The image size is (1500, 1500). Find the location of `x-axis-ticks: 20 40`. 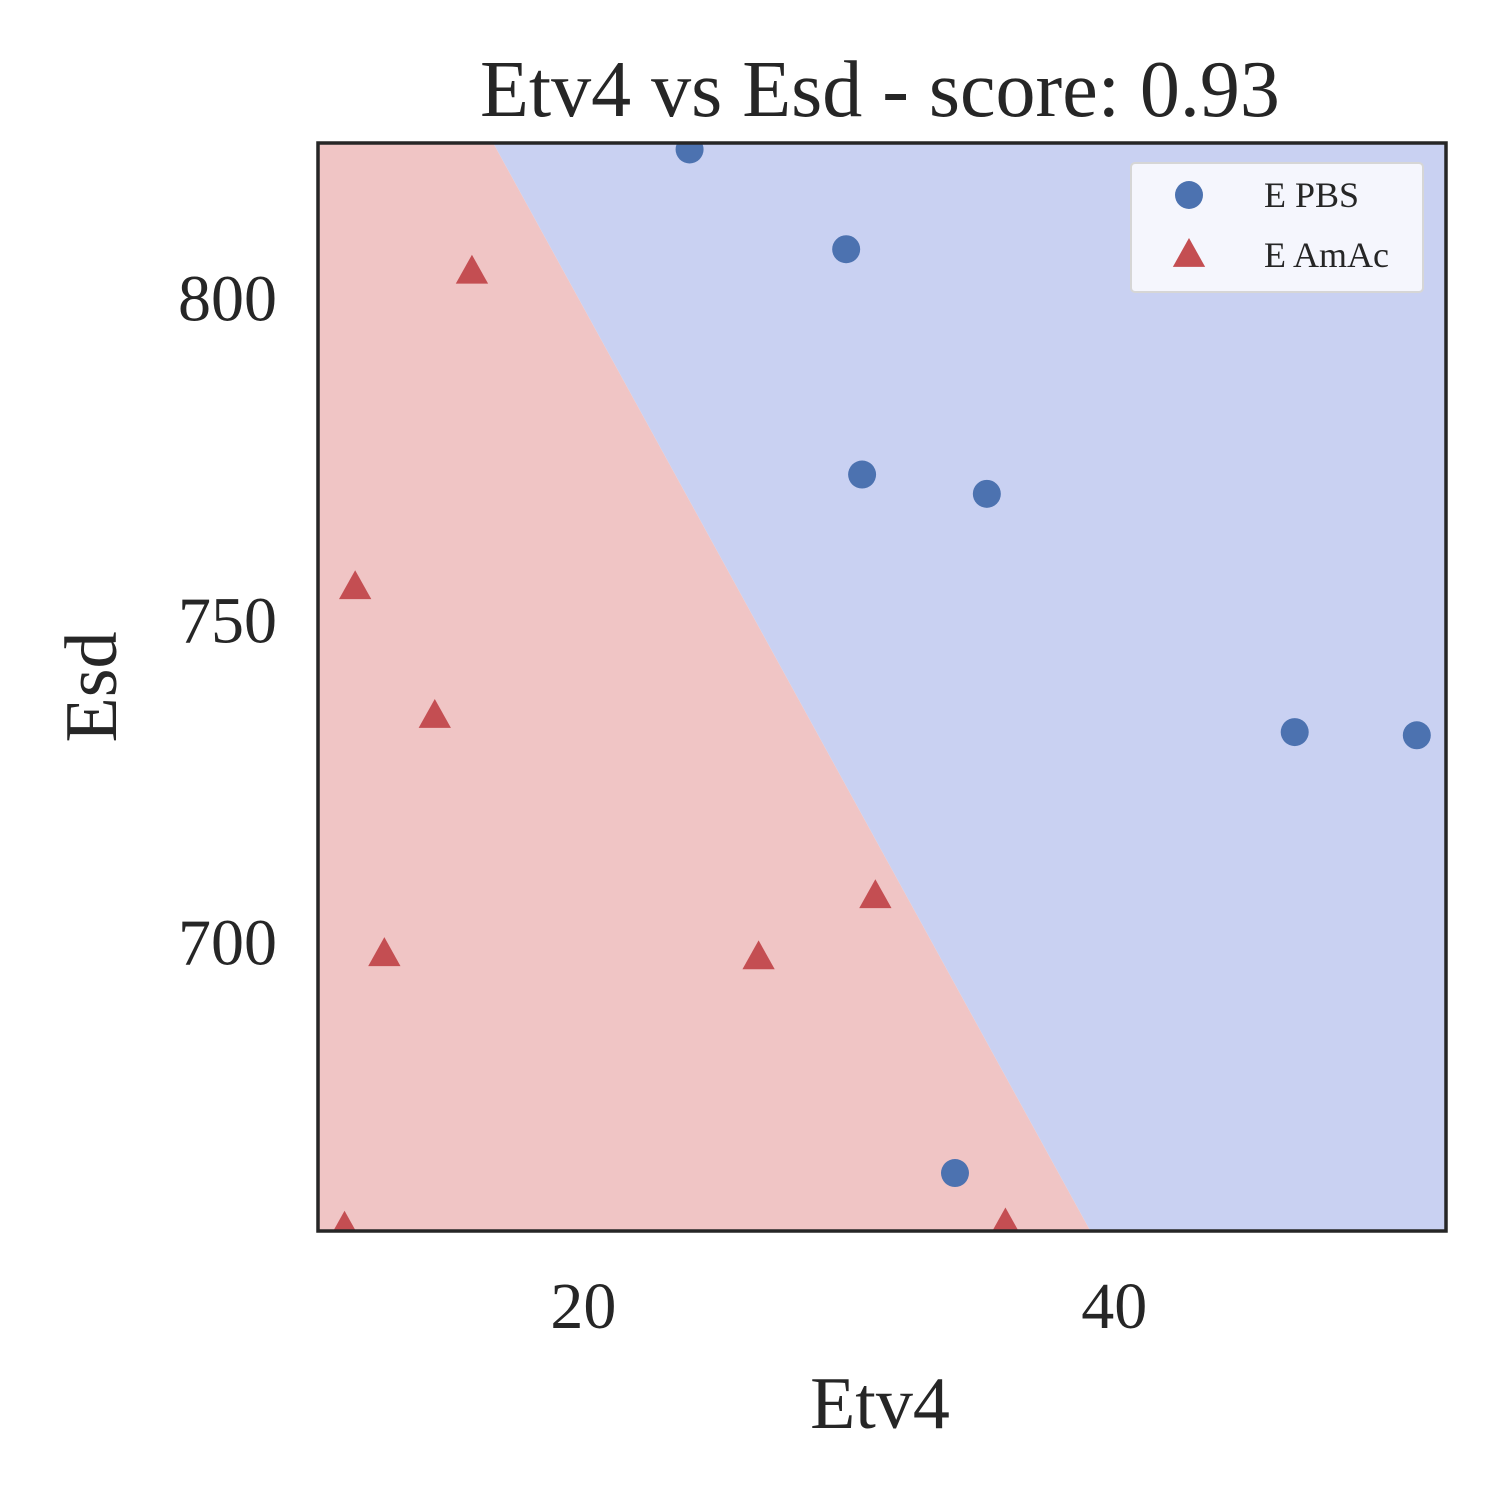

x-axis-ticks: 20 40 is located at coordinates (848, 1306).